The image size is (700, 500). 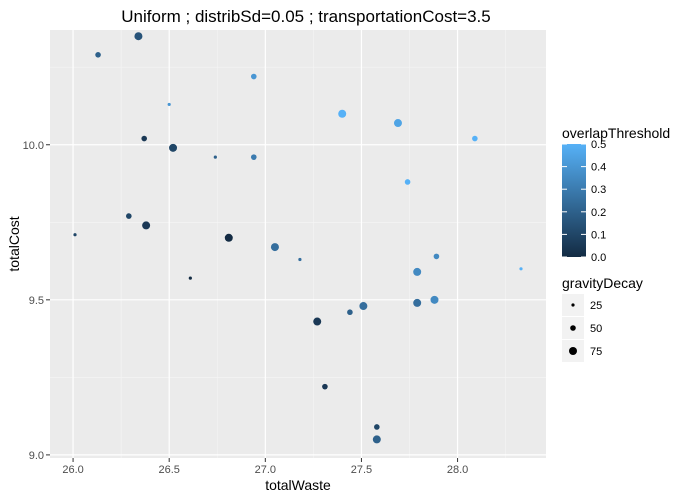 What do you see at coordinates (598, 190) in the screenshot?
I see `colorbar-tick-label: 0.3` at bounding box center [598, 190].